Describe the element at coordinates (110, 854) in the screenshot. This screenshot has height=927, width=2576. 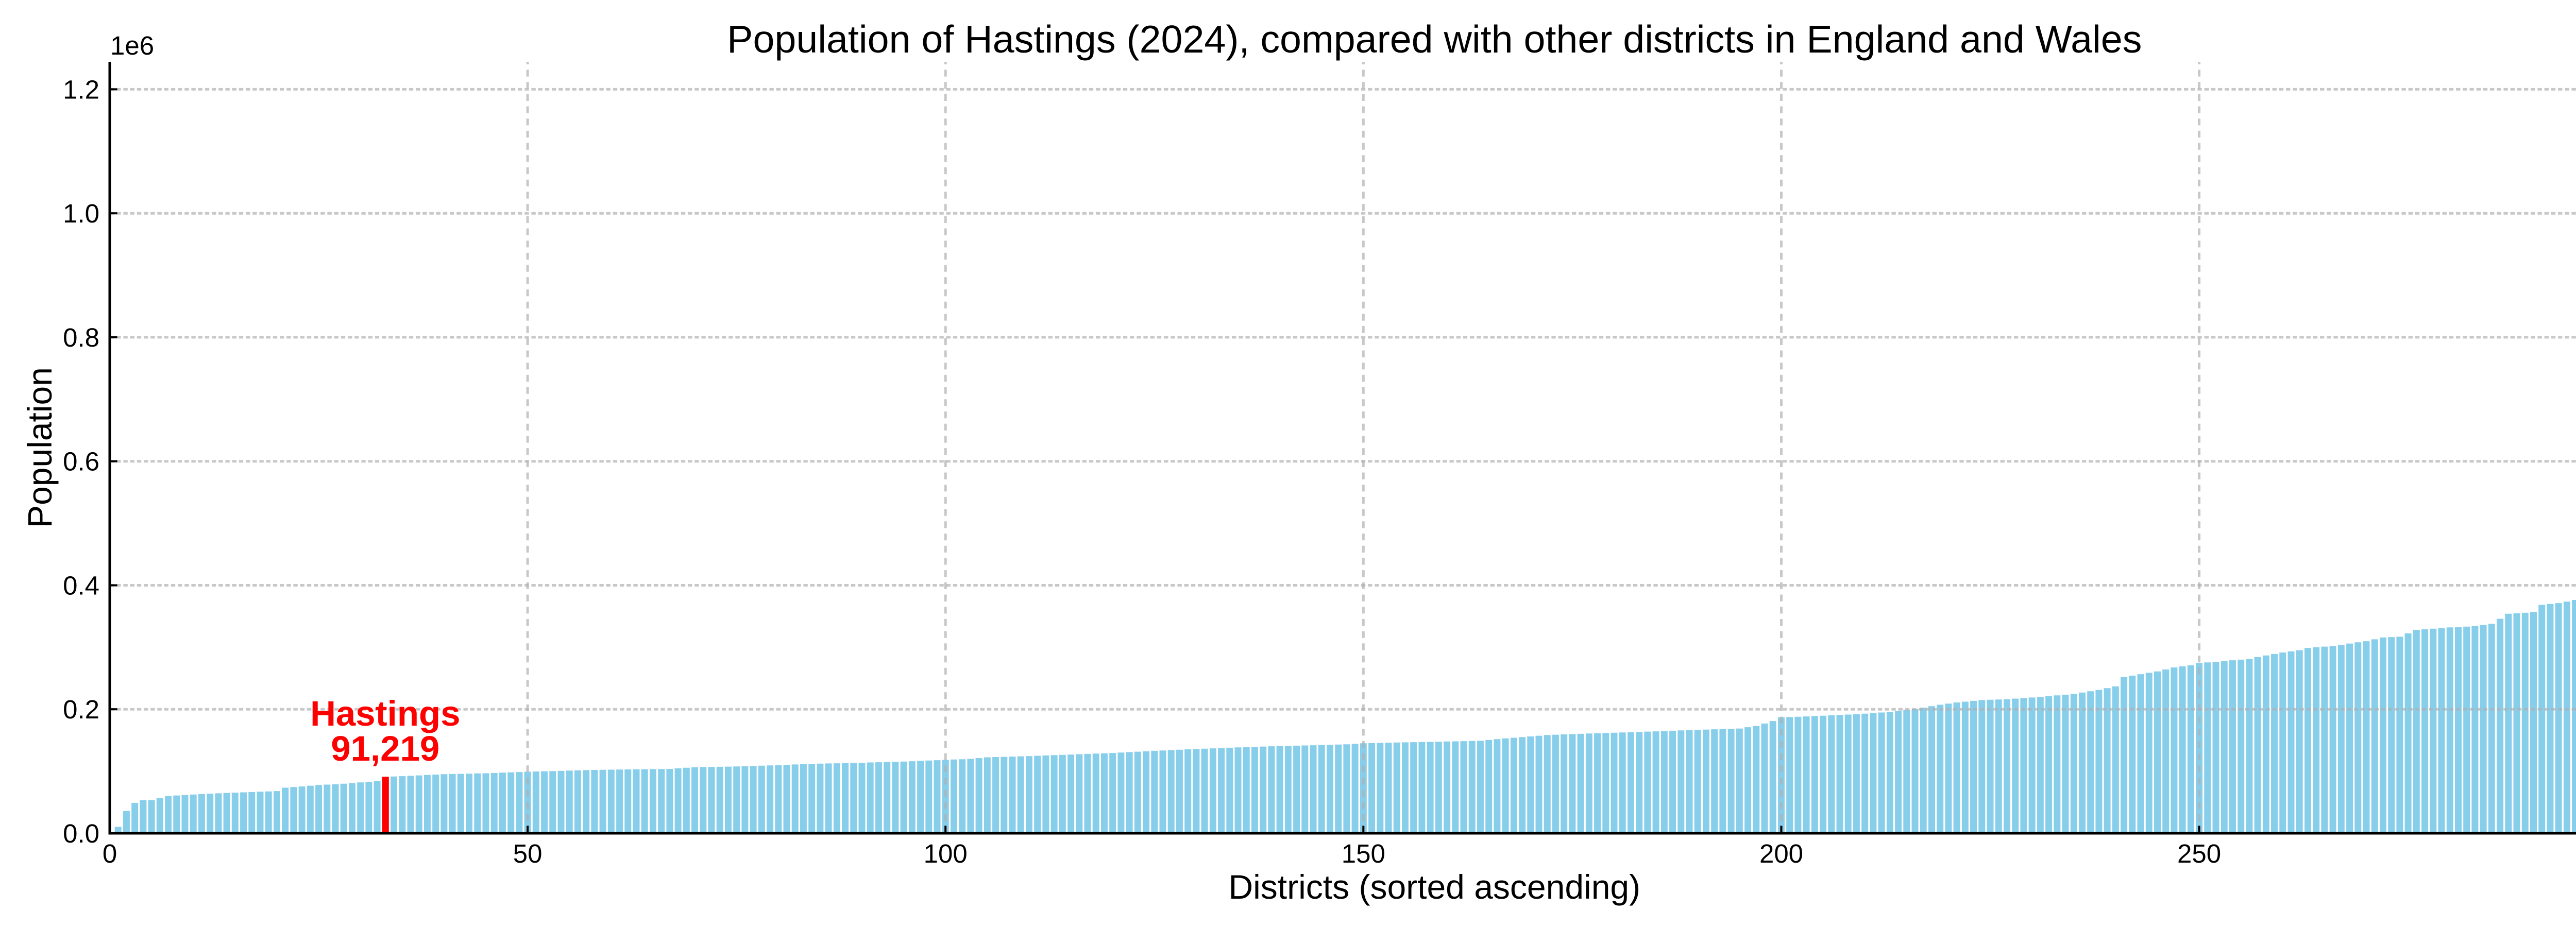
I see `svg-text: 0` at that location.